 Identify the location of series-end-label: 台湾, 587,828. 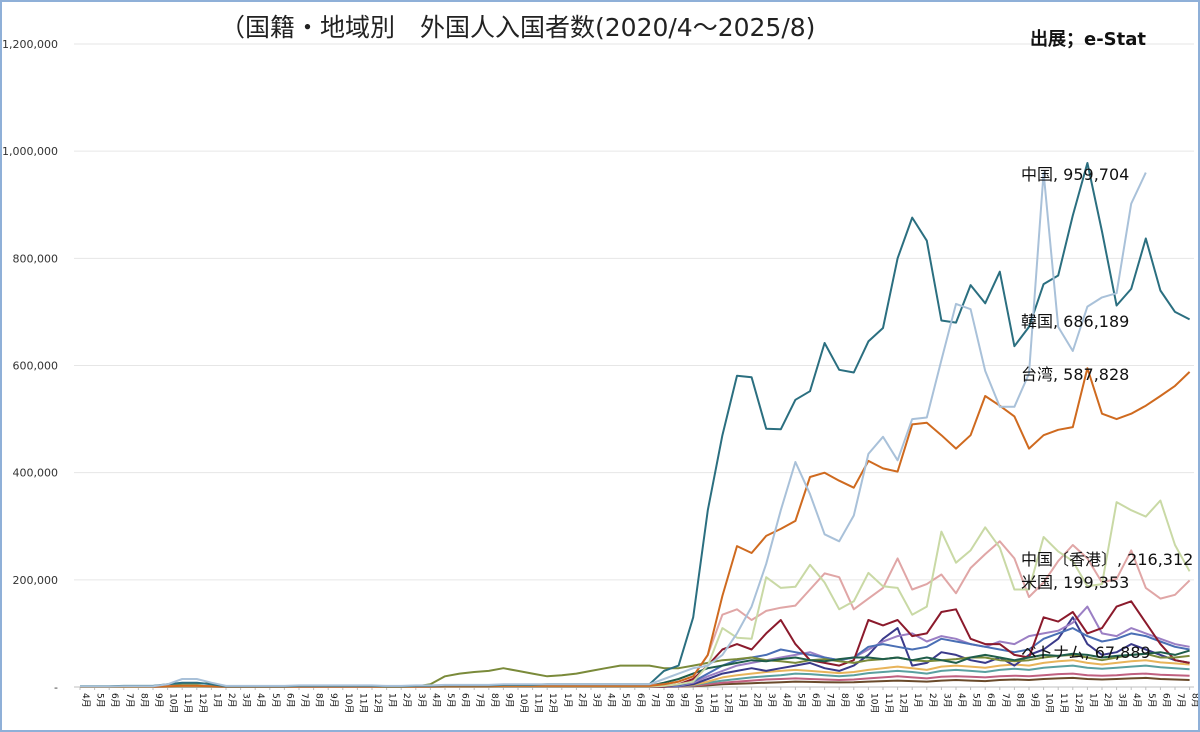
(1075, 374).